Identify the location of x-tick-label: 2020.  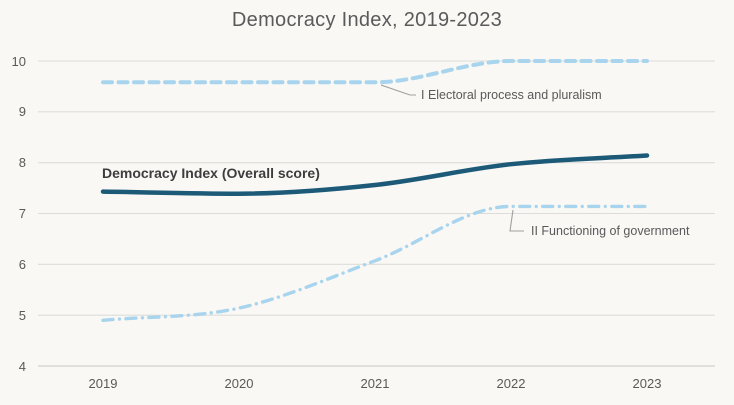
(239, 383).